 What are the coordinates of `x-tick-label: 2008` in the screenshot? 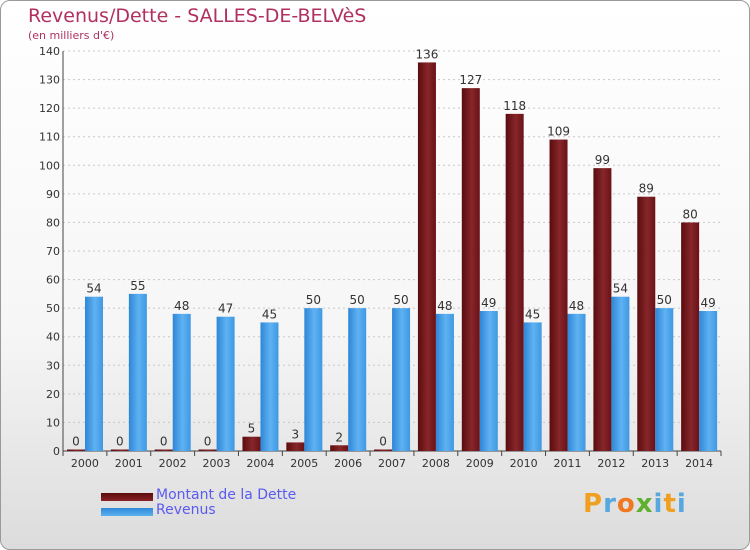 It's located at (436, 463).